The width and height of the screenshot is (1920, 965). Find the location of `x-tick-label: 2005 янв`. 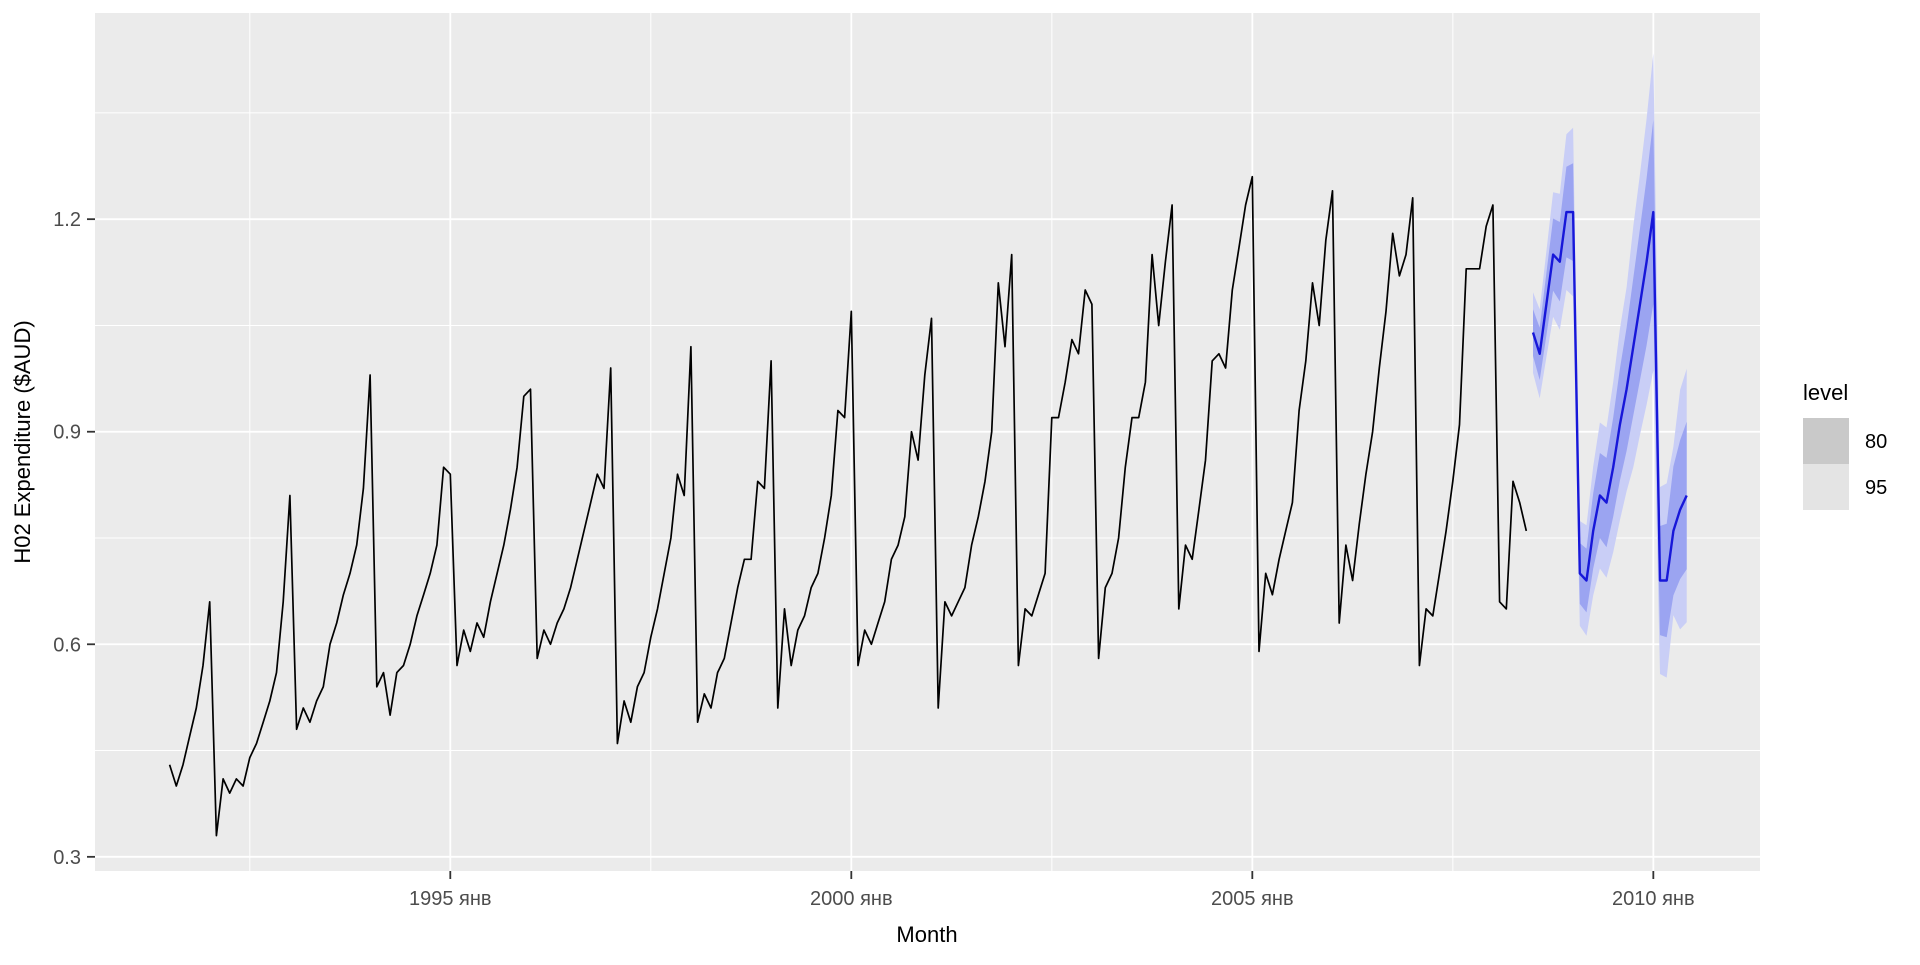

x-tick-label: 2005 янв is located at coordinates (1252, 899).